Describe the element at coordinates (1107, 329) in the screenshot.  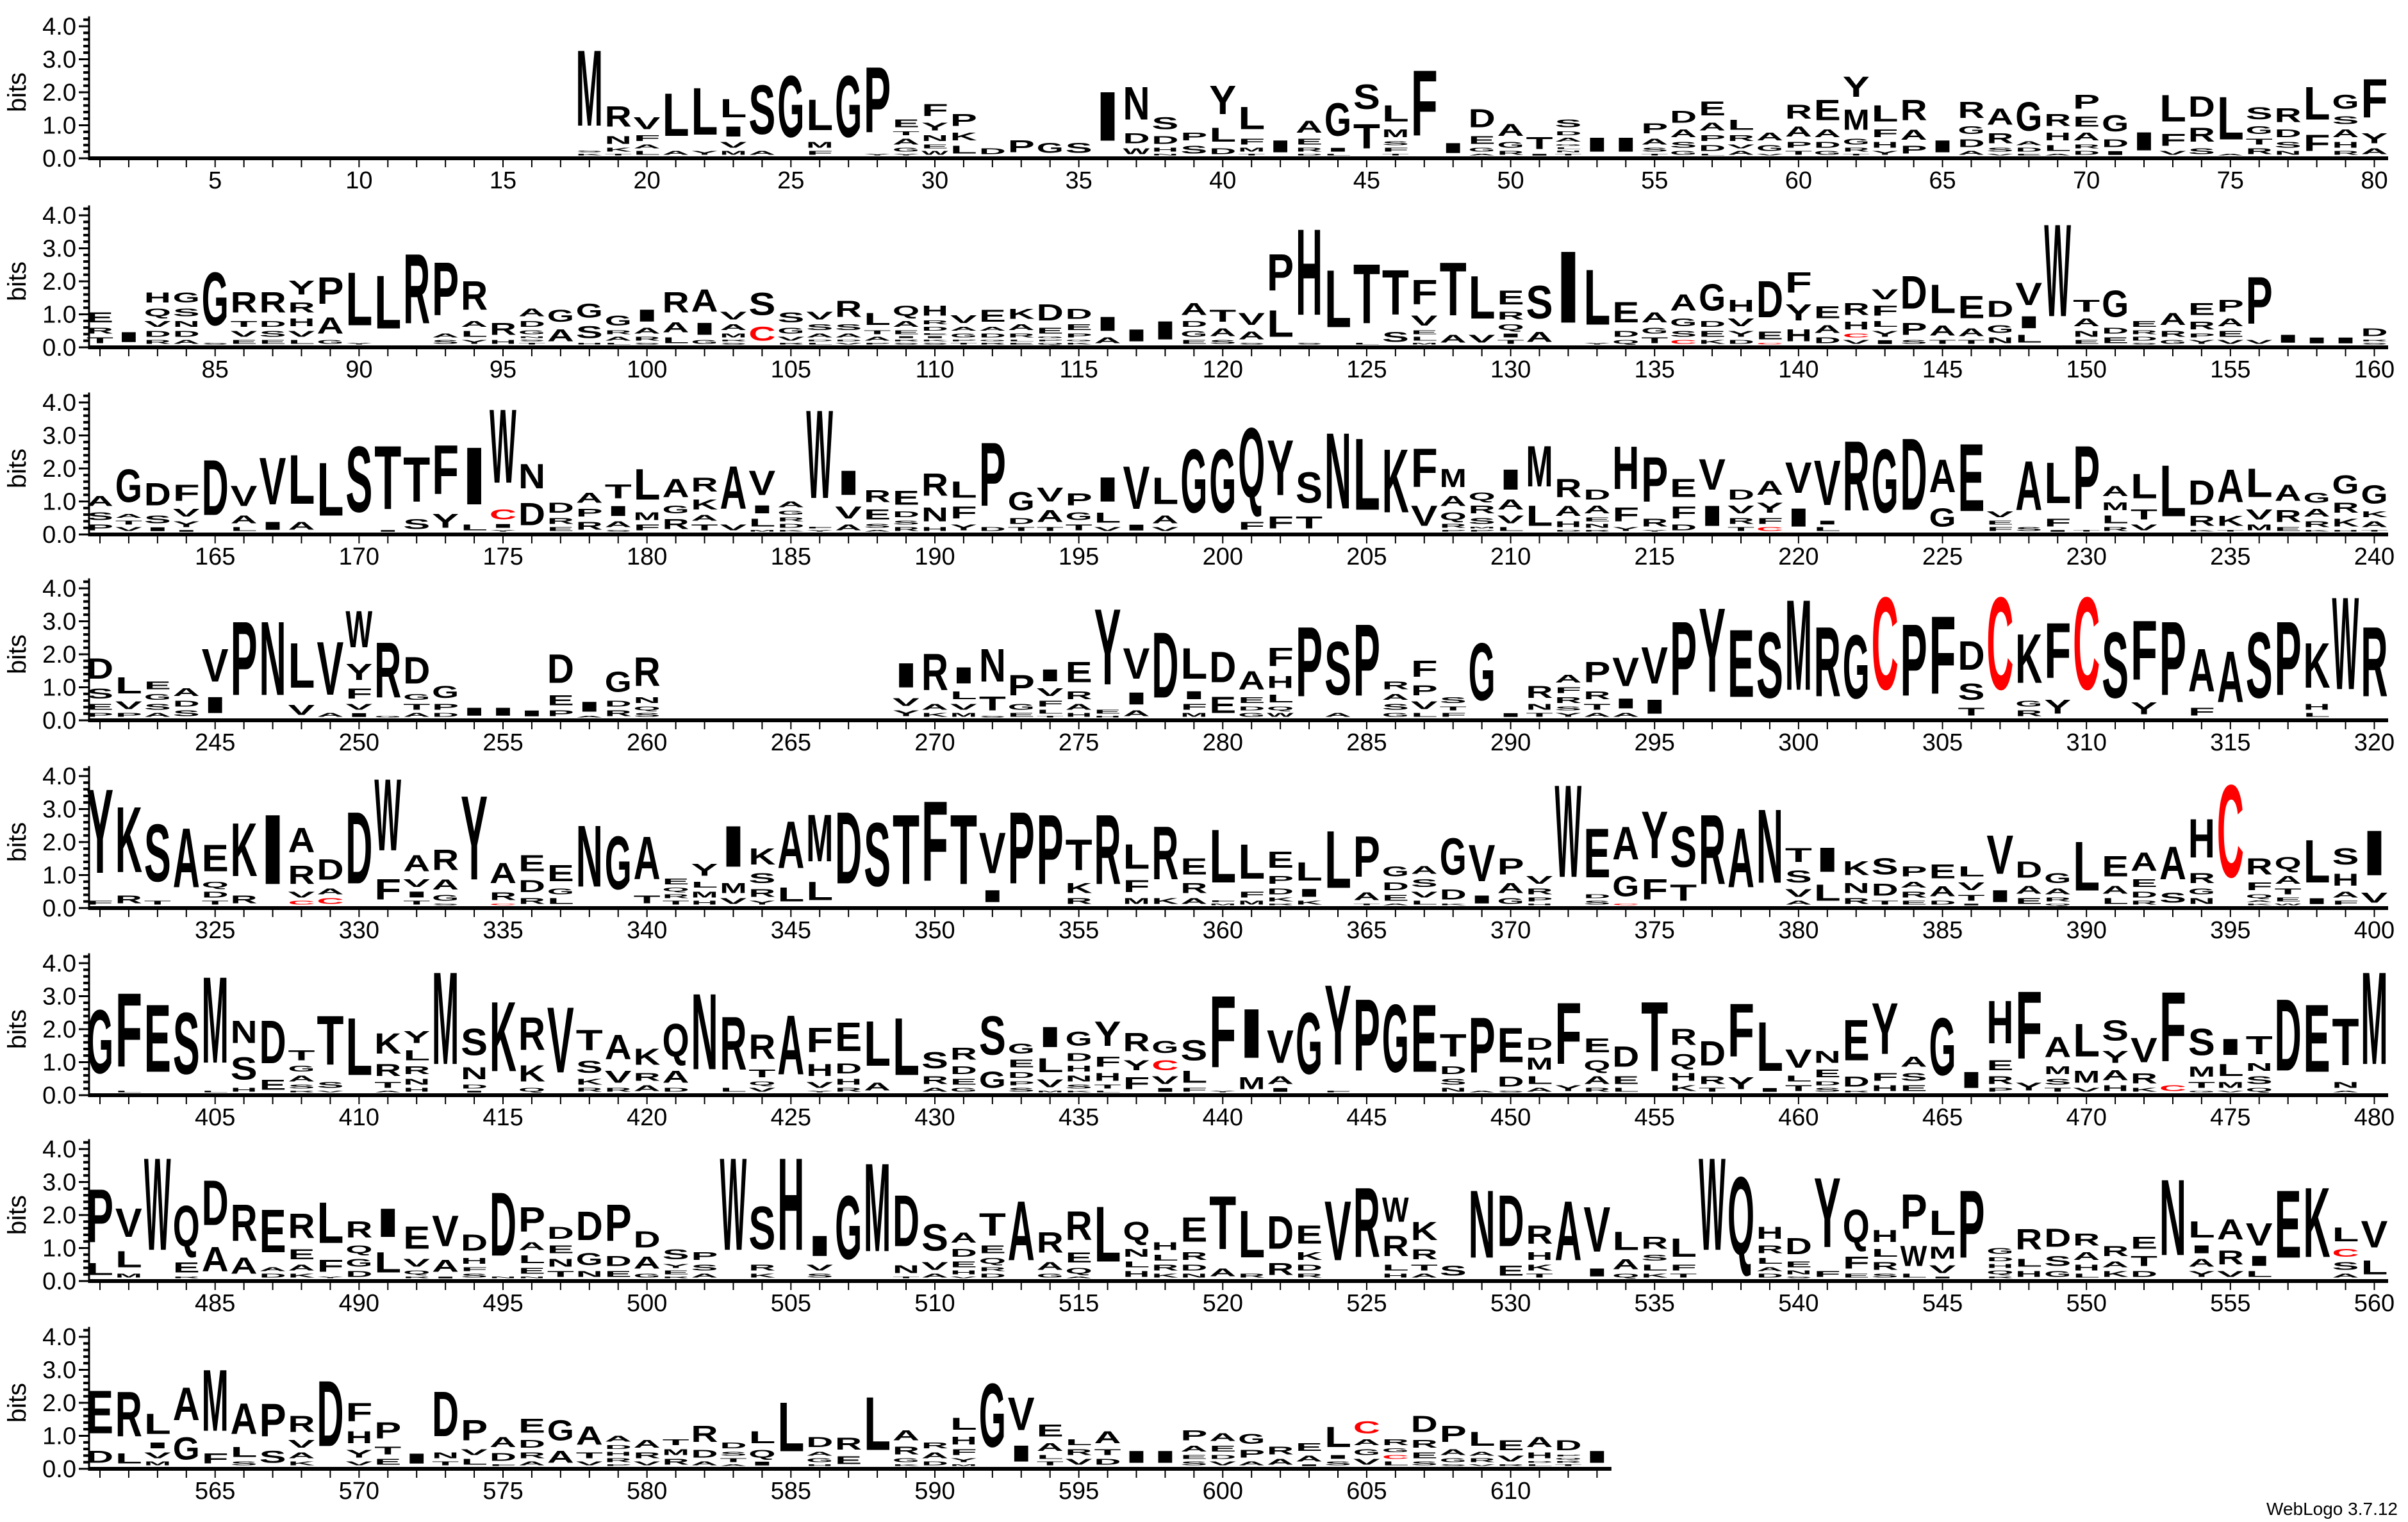
I see `logo-stack: AI` at that location.